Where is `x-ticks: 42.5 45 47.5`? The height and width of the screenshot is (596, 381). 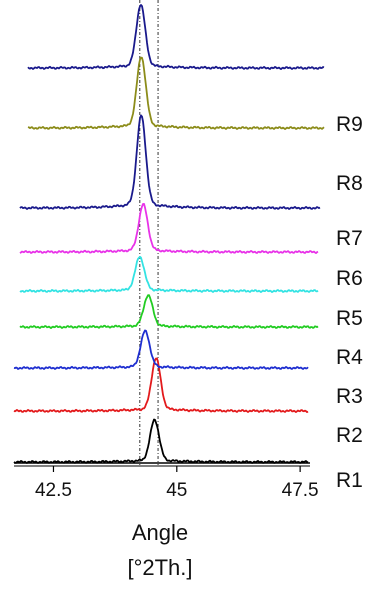
x-ticks: 42.5 45 47.5 is located at coordinates (177, 483).